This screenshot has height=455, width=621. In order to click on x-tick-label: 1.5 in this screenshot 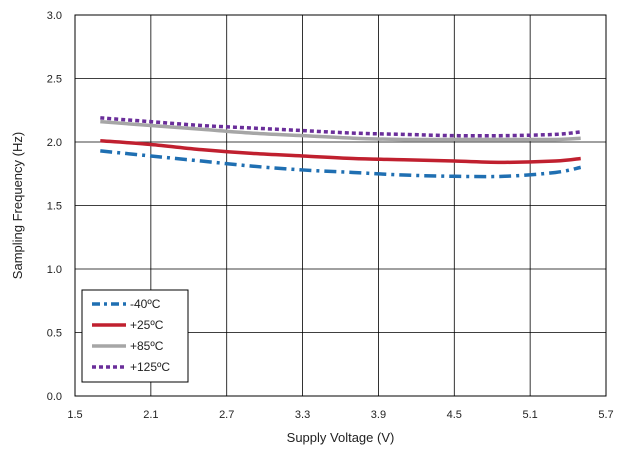, I will do `click(74, 415)`.